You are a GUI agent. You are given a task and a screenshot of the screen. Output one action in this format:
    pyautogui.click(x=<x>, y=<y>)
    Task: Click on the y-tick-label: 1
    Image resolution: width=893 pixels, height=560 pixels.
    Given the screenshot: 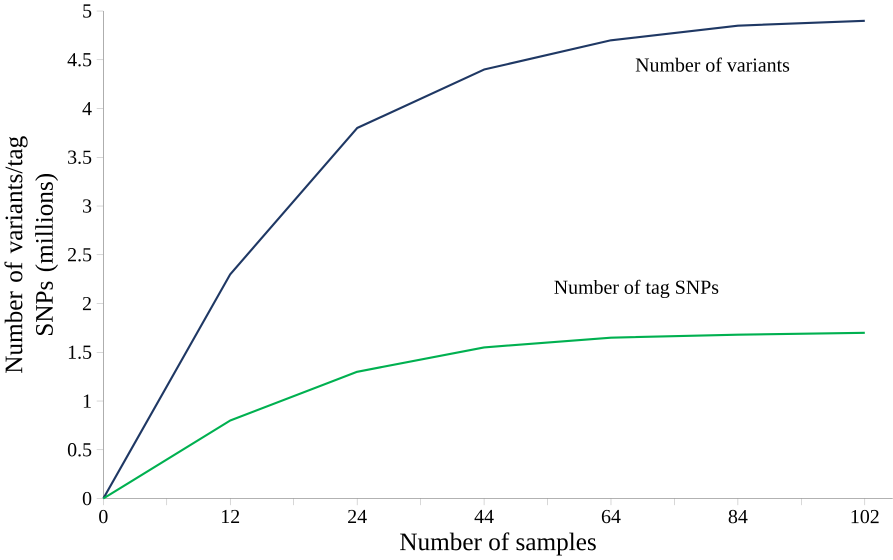 What is the action you would take?
    pyautogui.click(x=87, y=401)
    